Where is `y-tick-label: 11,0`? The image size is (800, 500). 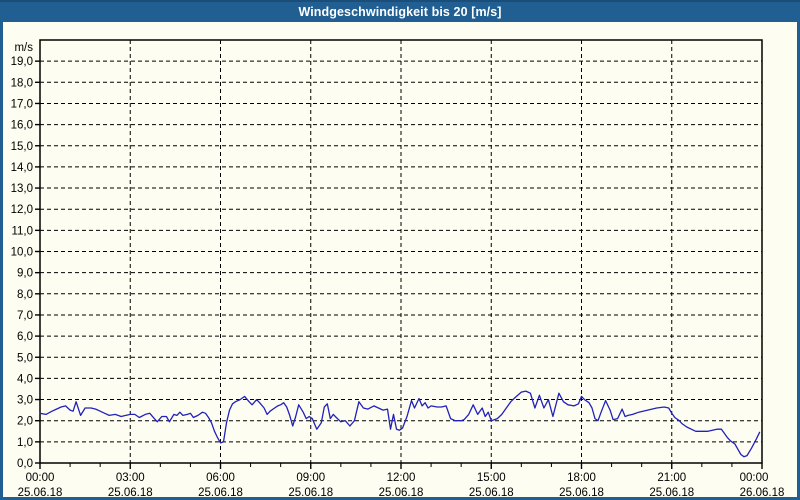 y-tick-label: 11,0 is located at coordinates (22, 231).